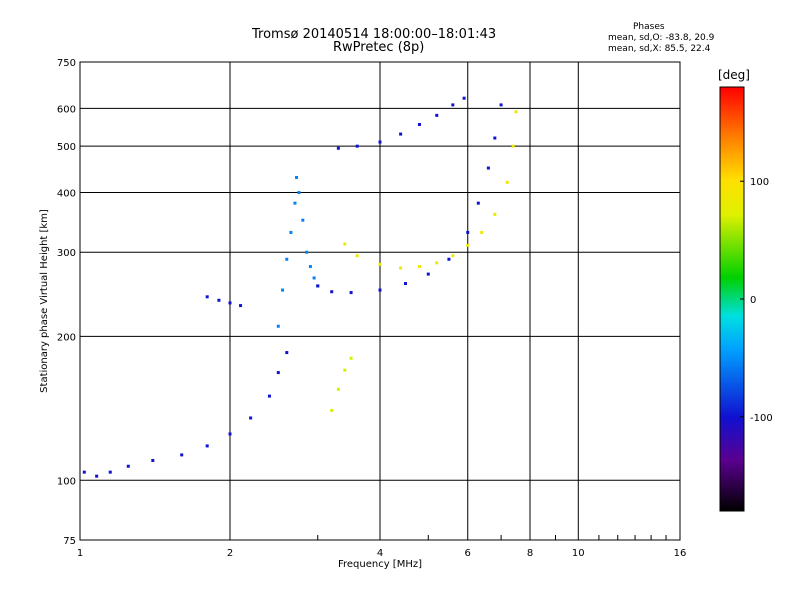 This screenshot has width=800, height=600. I want to click on colorbar-tick-label: 0, so click(753, 300).